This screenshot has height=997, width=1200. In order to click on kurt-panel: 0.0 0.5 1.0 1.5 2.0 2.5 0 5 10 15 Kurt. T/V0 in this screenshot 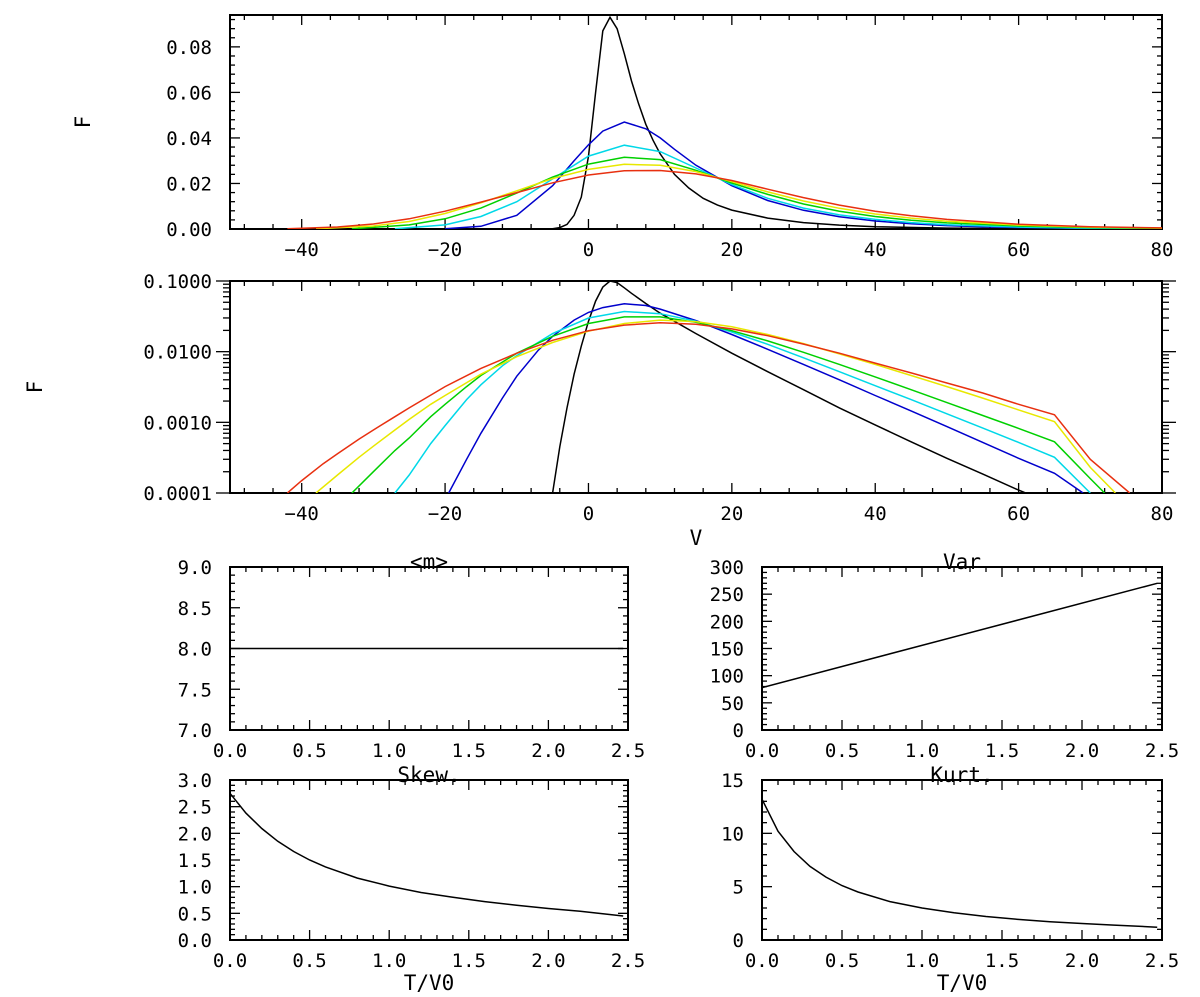, I will do `click(950, 879)`.